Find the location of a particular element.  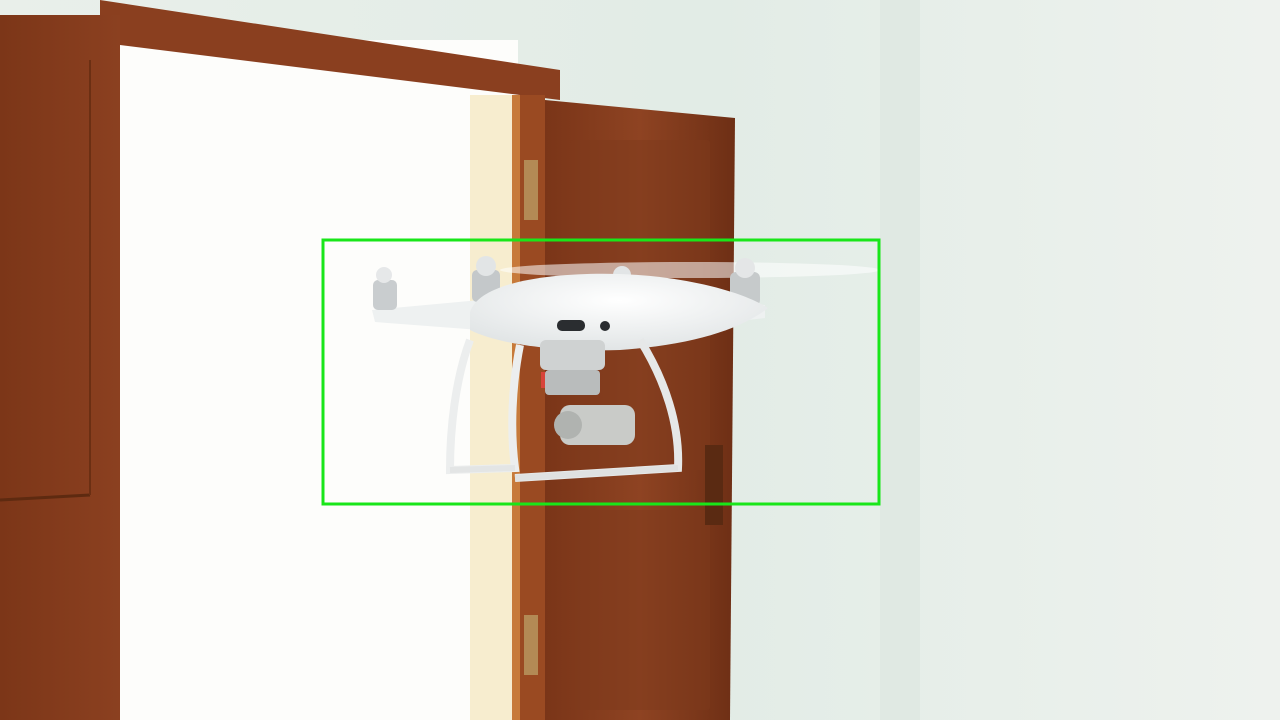

door-frame-top is located at coordinates (330, 50).